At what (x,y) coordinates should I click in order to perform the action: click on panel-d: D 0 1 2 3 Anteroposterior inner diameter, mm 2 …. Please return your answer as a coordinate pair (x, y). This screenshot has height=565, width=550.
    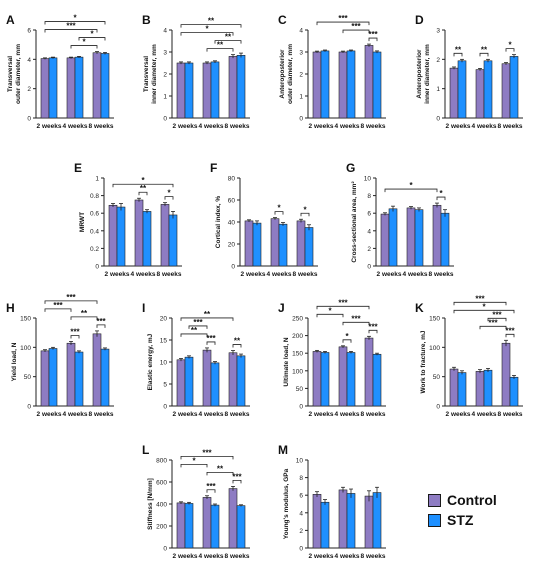
    Looking at the image, I should click on (469, 71).